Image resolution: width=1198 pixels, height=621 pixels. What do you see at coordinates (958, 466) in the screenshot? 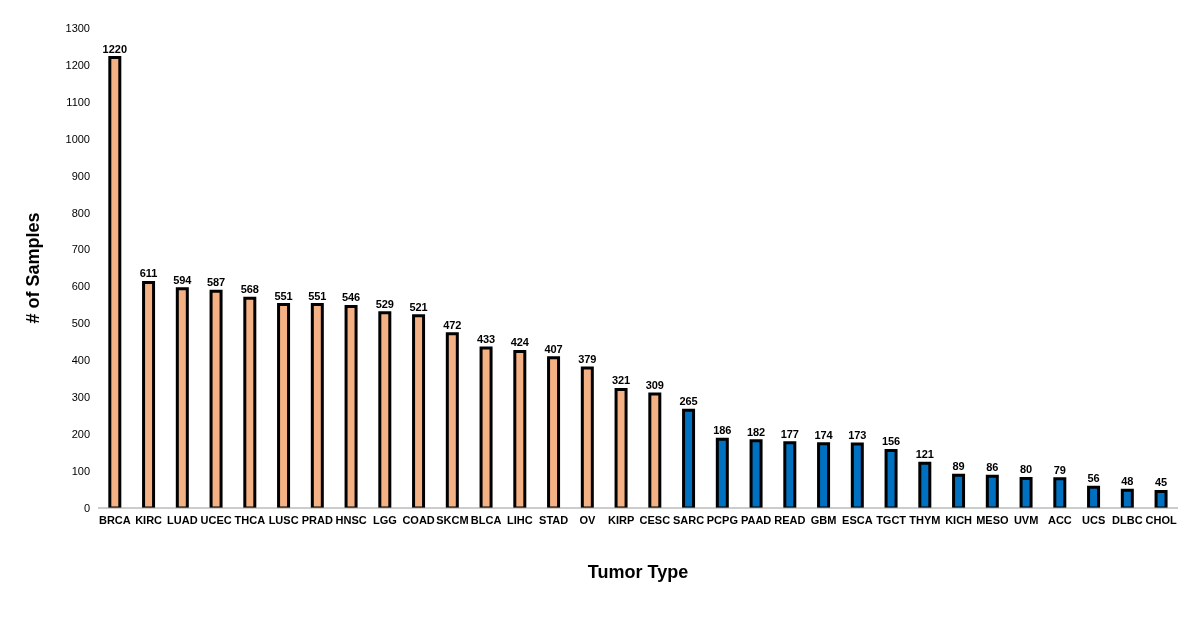
I see `data-label: 89` at bounding box center [958, 466].